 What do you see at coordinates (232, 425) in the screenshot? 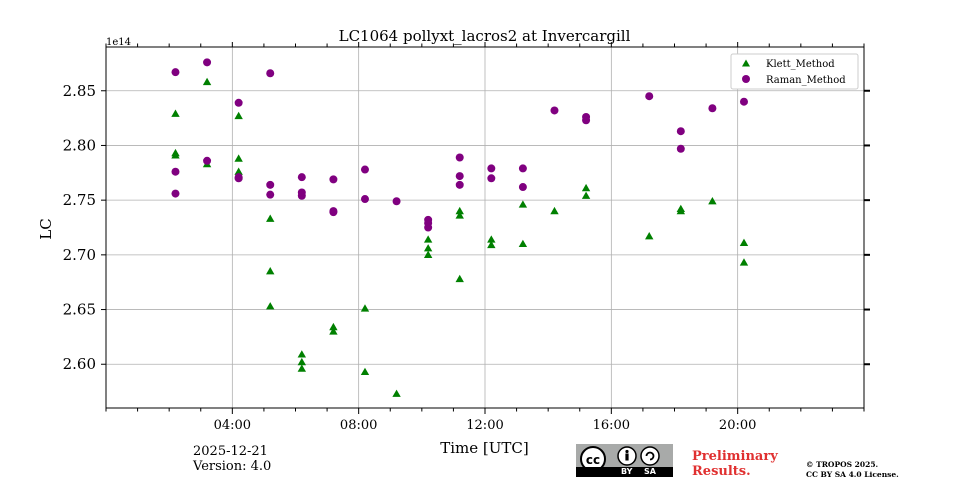
I see `x-tick-label: 04:00` at bounding box center [232, 425].